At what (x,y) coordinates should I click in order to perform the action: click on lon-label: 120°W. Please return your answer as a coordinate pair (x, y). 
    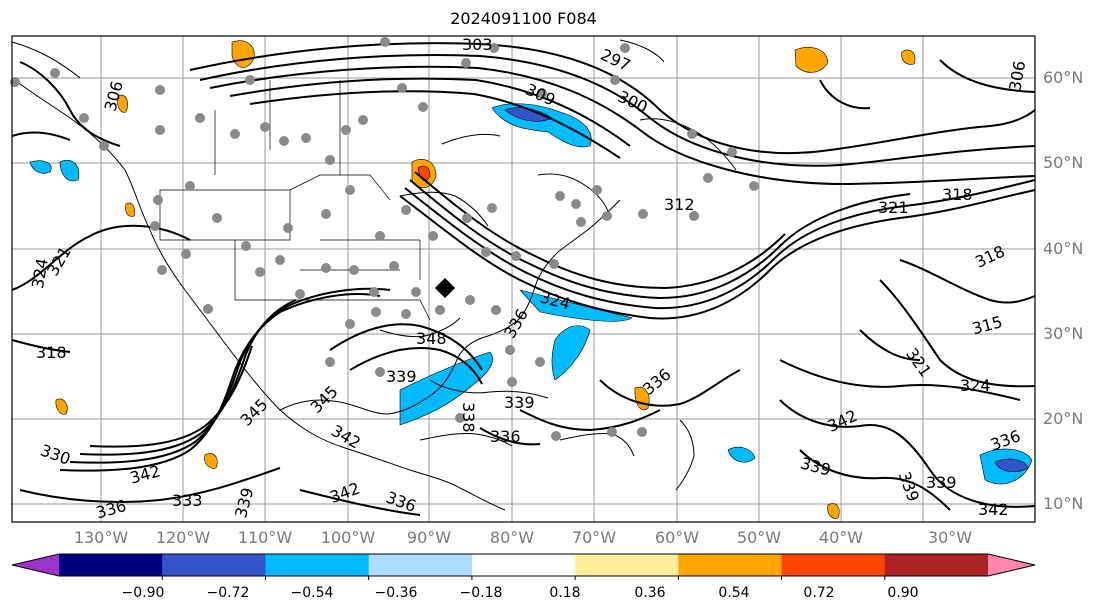
    Looking at the image, I should click on (183, 537).